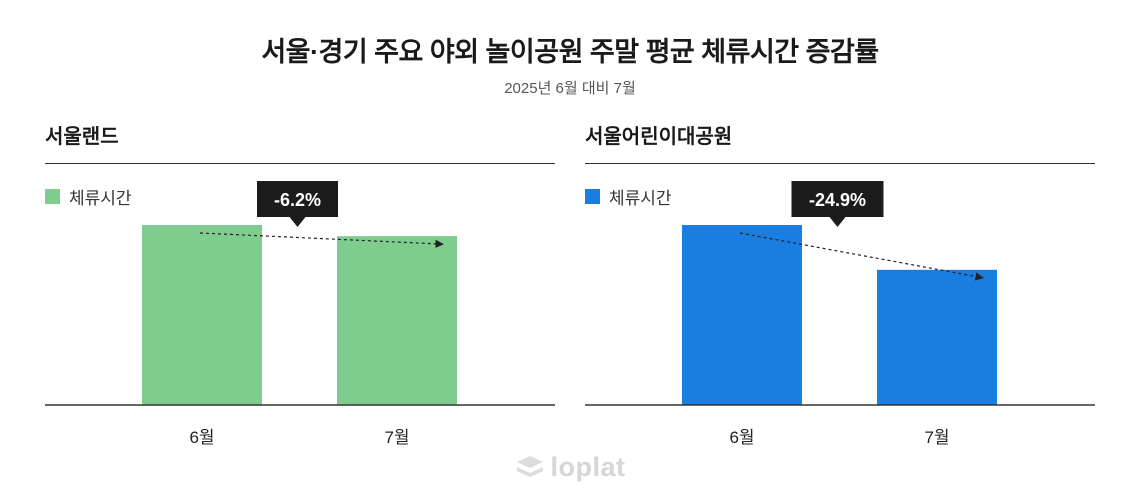 This screenshot has height=501, width=1140. I want to click on watermark: loplat, so click(570, 467).